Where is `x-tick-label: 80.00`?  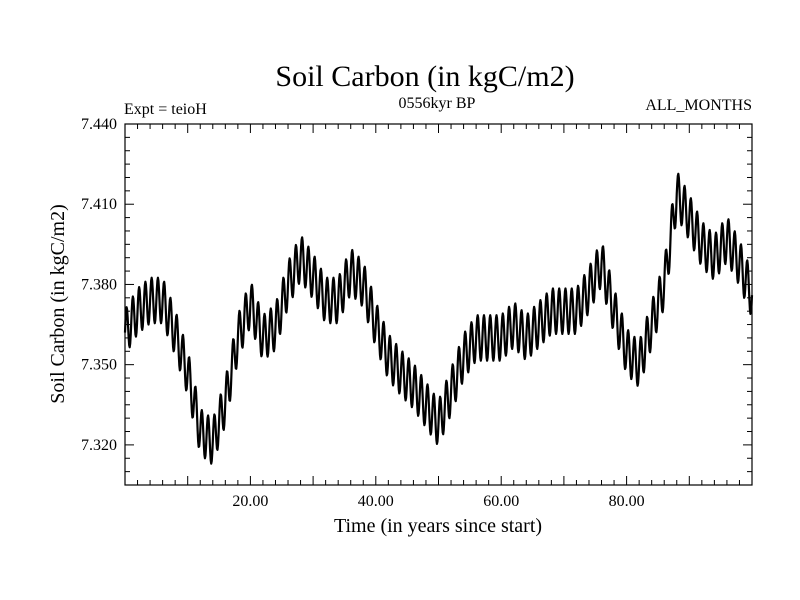
x-tick-label: 80.00 is located at coordinates (627, 501).